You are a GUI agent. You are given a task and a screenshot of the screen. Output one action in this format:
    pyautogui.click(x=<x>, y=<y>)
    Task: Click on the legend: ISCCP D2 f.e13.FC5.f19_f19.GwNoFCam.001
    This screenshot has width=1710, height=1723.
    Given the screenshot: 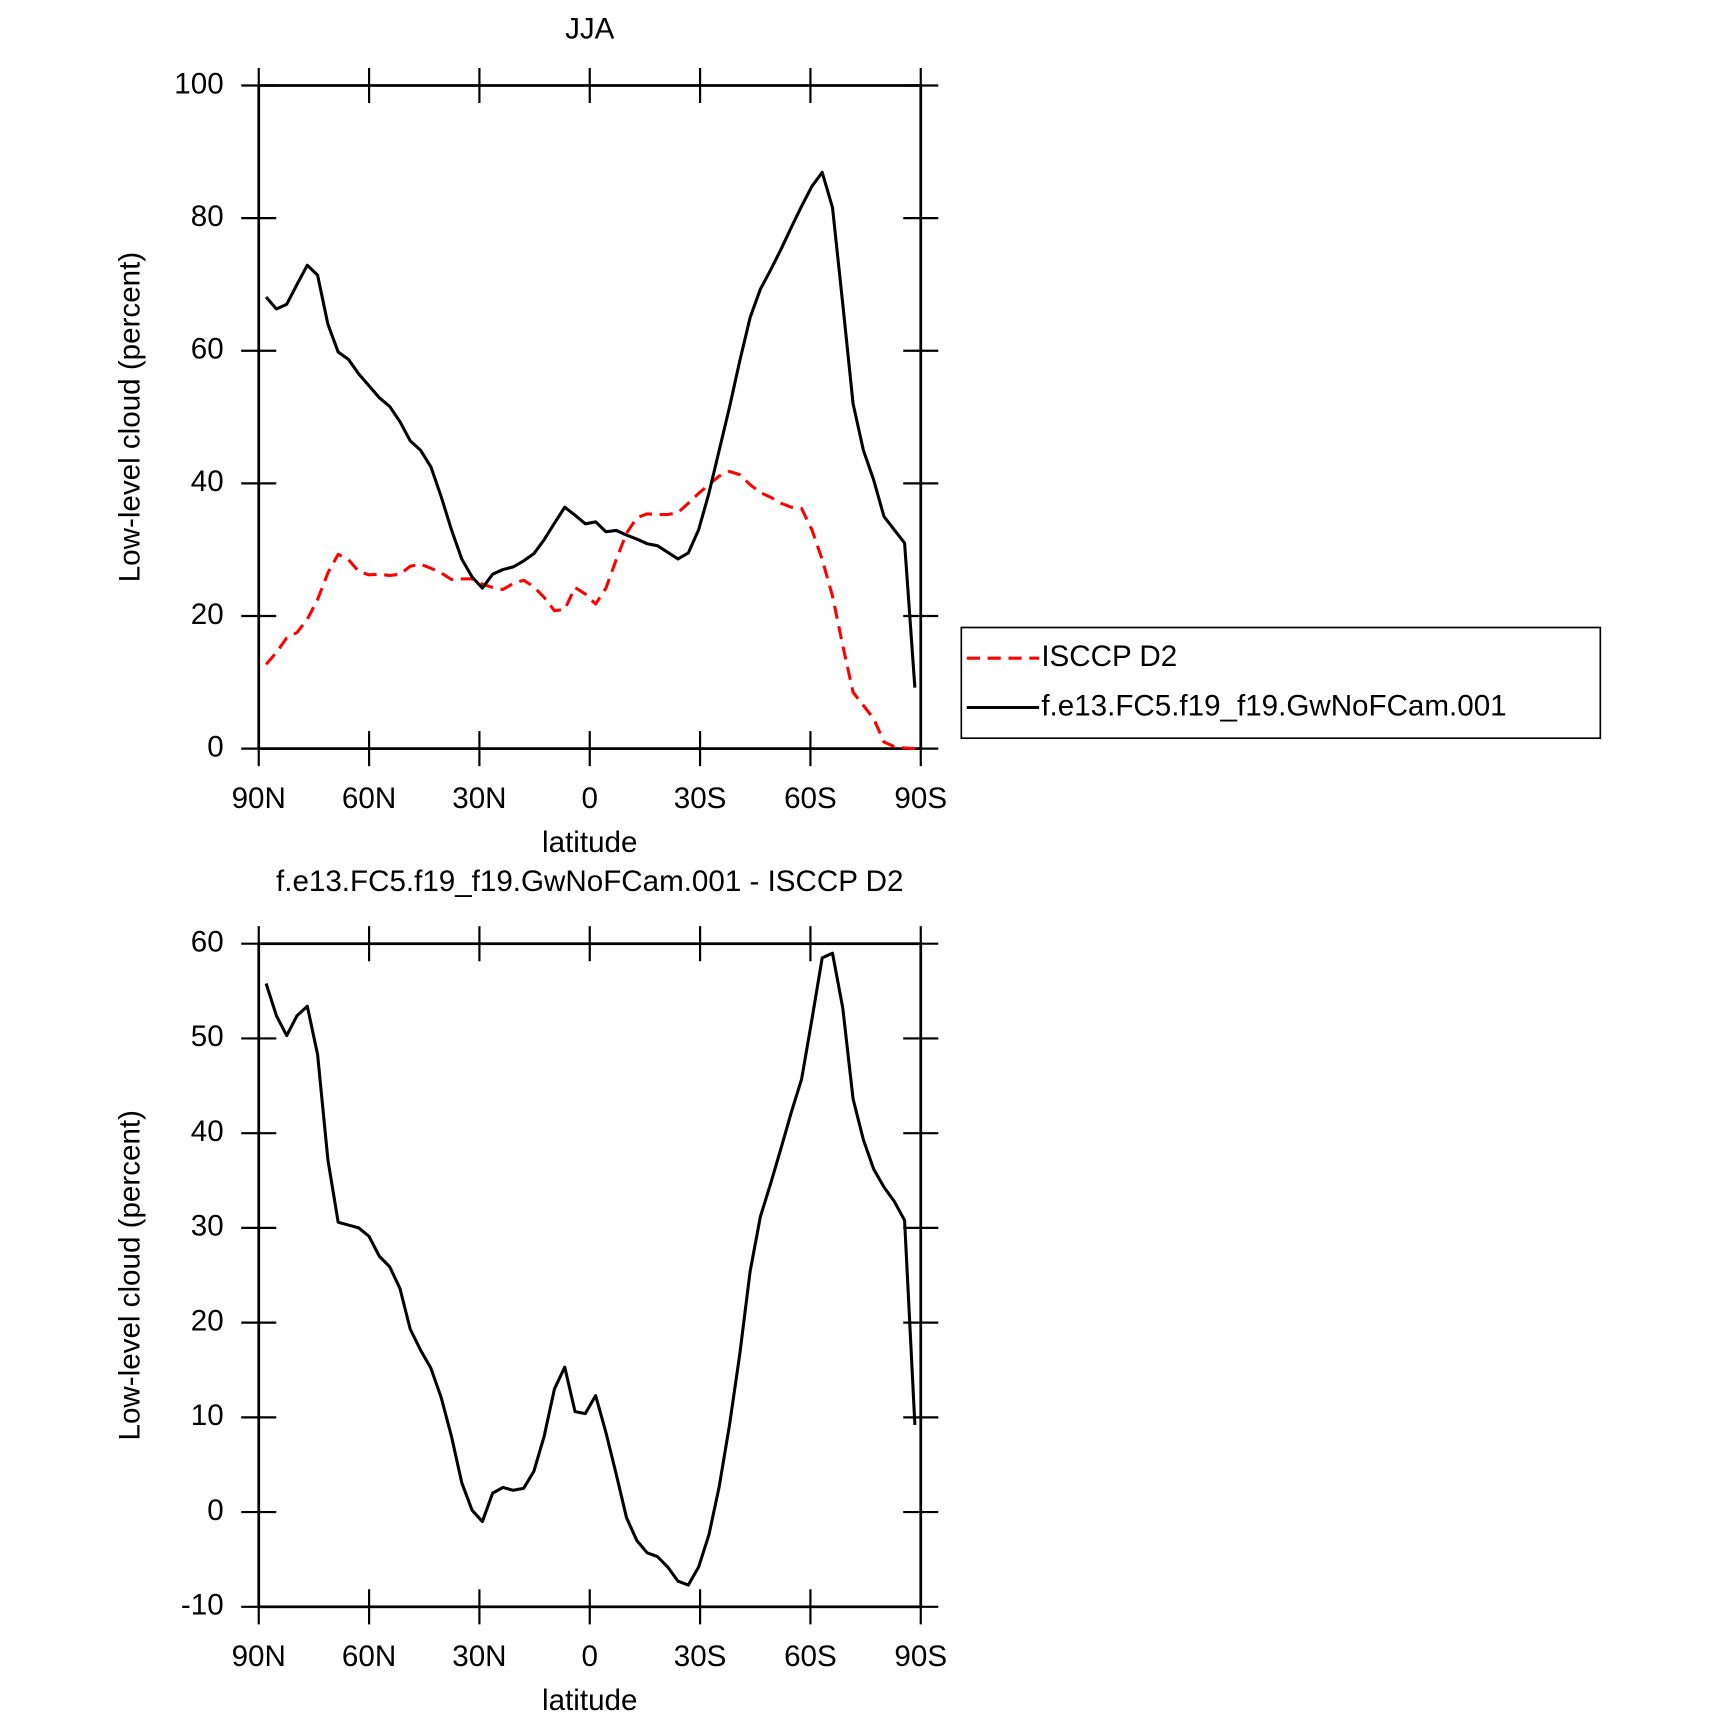 What is the action you would take?
    pyautogui.click(x=1281, y=683)
    